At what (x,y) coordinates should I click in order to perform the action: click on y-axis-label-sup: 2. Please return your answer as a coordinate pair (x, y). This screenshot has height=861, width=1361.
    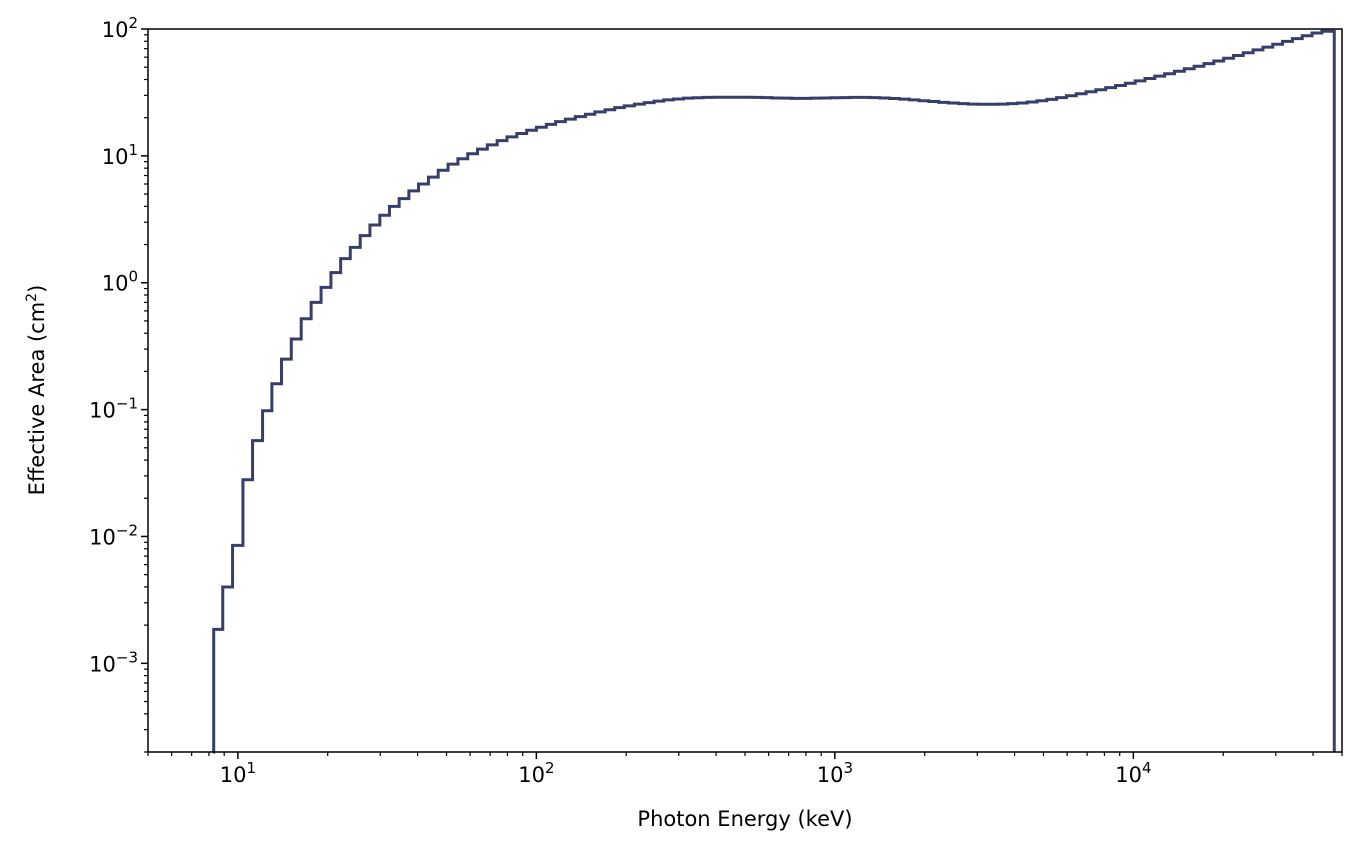
    Looking at the image, I should click on (32, 297).